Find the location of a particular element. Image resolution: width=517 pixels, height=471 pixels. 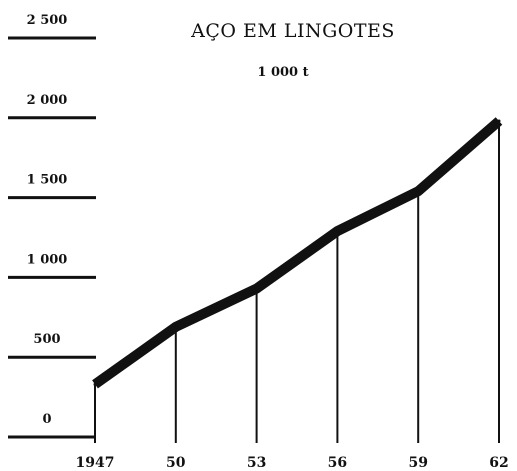

y-tick-label: 2 500 is located at coordinates (47, 20).